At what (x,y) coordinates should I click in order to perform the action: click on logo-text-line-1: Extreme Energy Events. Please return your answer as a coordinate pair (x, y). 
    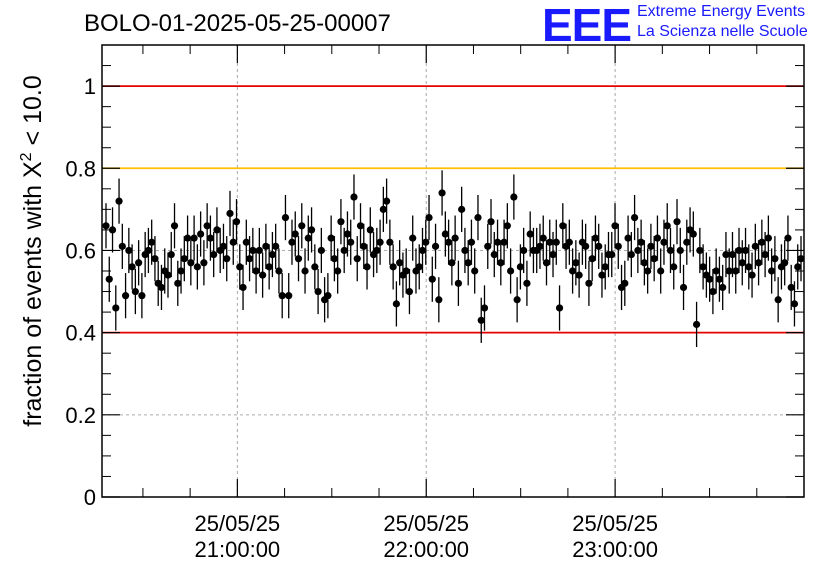
    Looking at the image, I should click on (721, 11).